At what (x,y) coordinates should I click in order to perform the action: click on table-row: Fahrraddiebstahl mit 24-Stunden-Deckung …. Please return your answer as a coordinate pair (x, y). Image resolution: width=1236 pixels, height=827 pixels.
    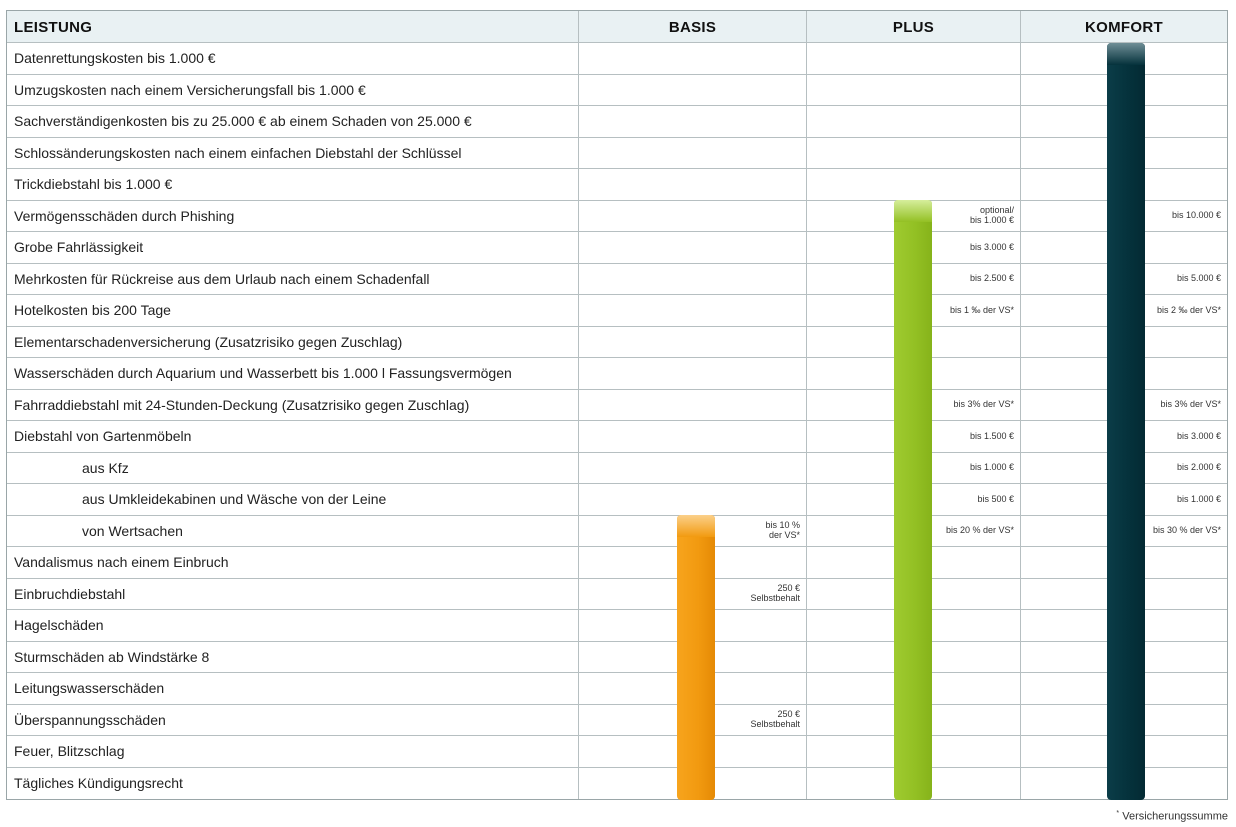
    Looking at the image, I should click on (617, 405).